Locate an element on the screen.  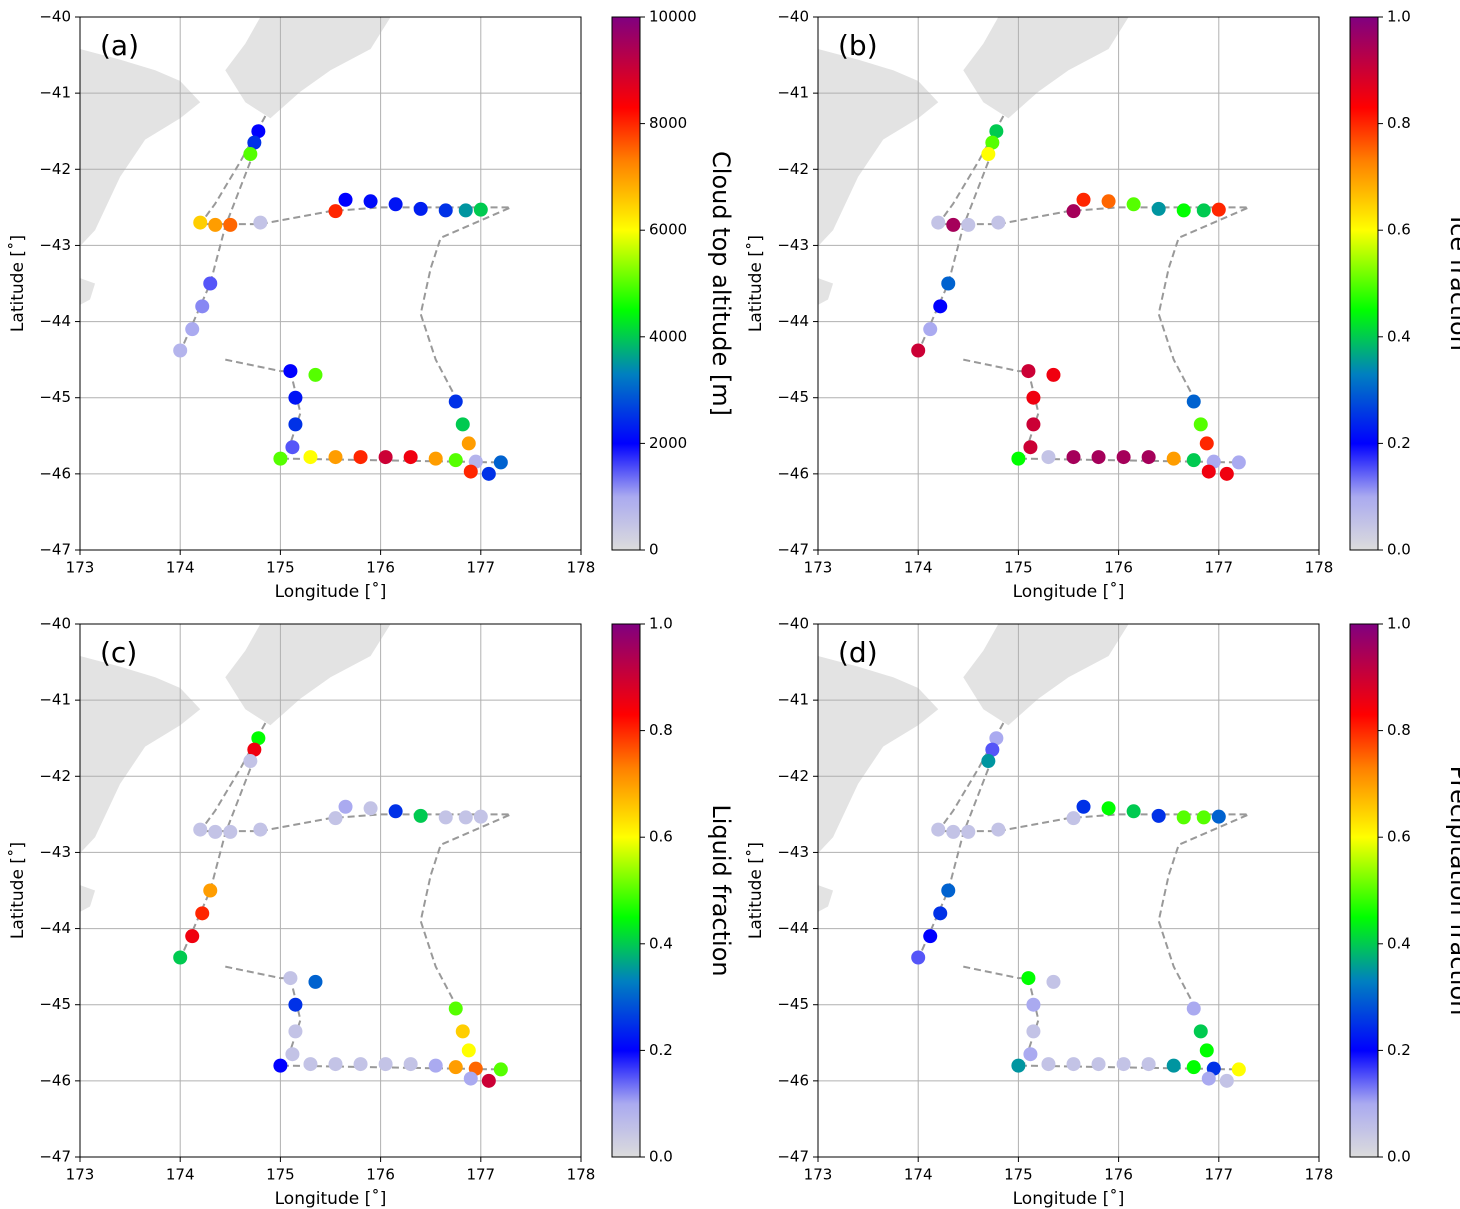
colorbar-tick-label: 0 is located at coordinates (654, 550).